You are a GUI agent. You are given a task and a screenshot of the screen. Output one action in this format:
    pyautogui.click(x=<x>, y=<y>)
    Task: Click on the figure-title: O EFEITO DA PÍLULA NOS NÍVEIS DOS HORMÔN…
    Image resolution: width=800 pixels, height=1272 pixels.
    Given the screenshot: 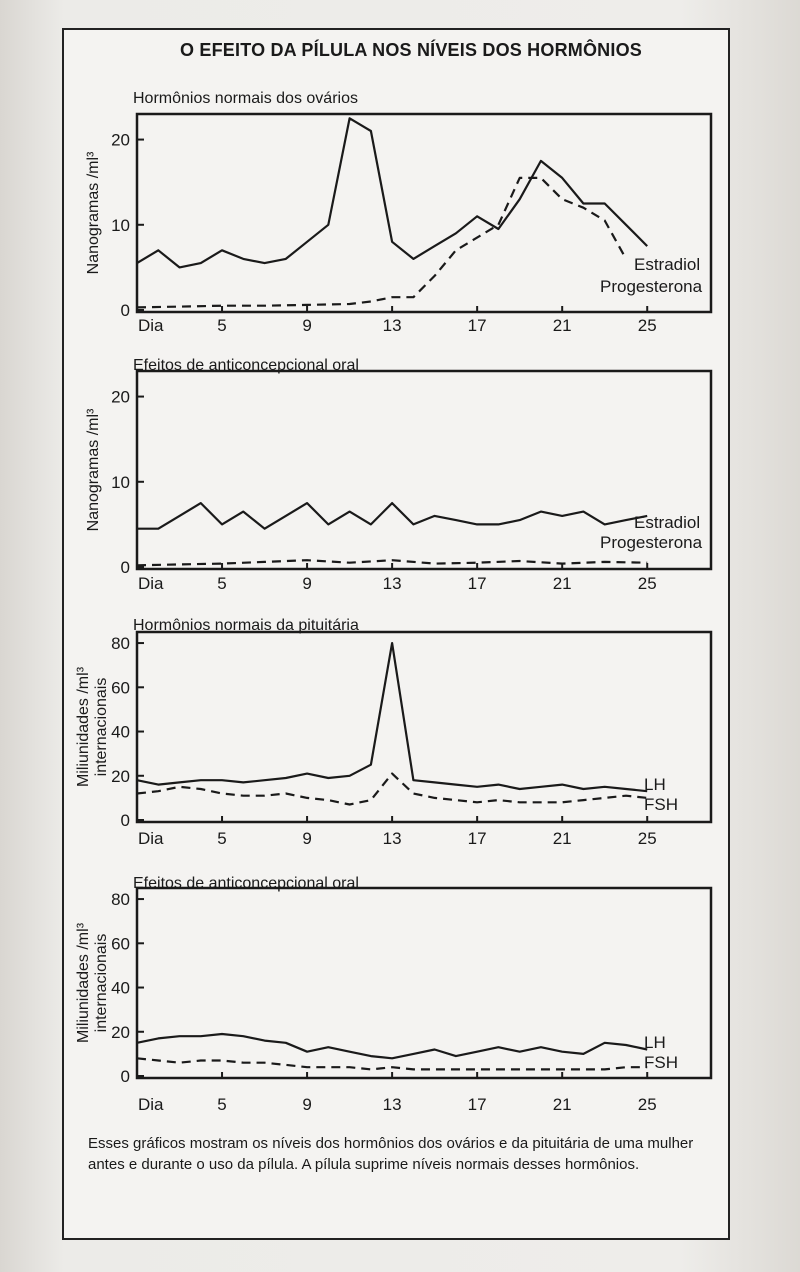 What is the action you would take?
    pyautogui.click(x=411, y=50)
    